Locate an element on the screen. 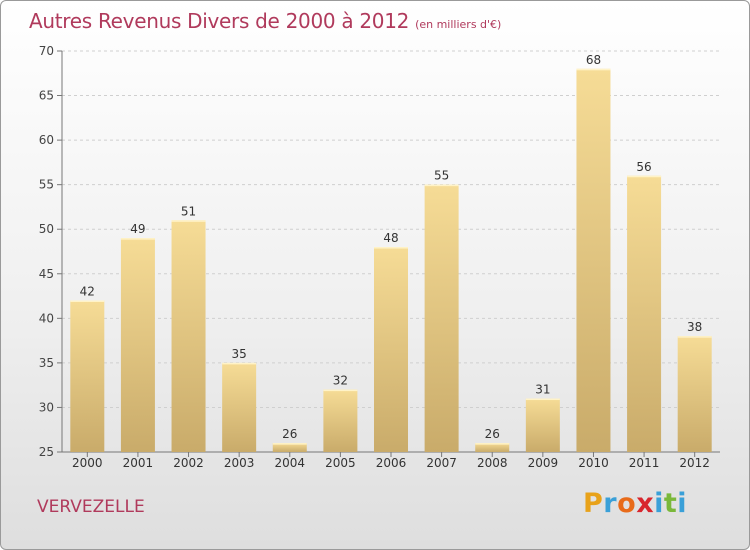 This screenshot has height=550, width=750. data-label: 31 is located at coordinates (542, 390).